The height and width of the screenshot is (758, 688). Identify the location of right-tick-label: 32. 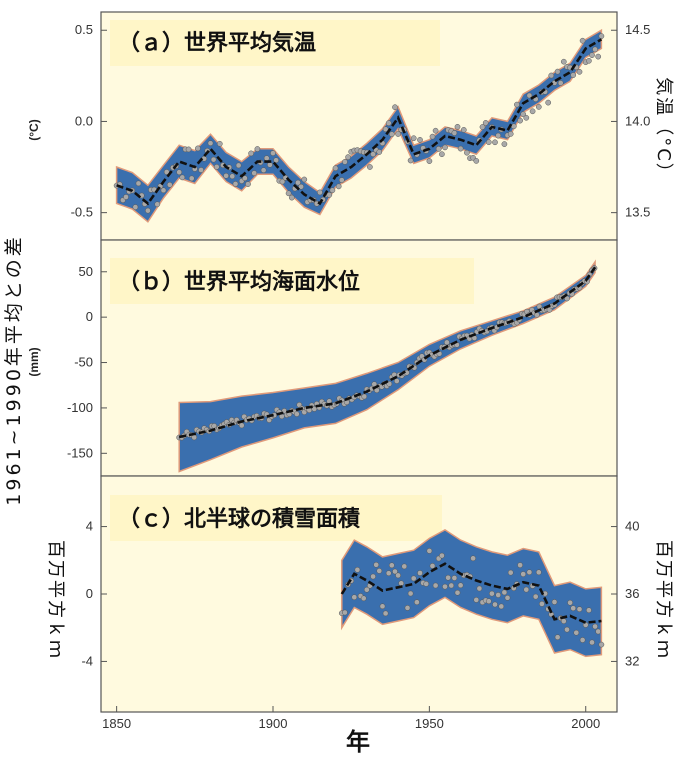
(632, 660).